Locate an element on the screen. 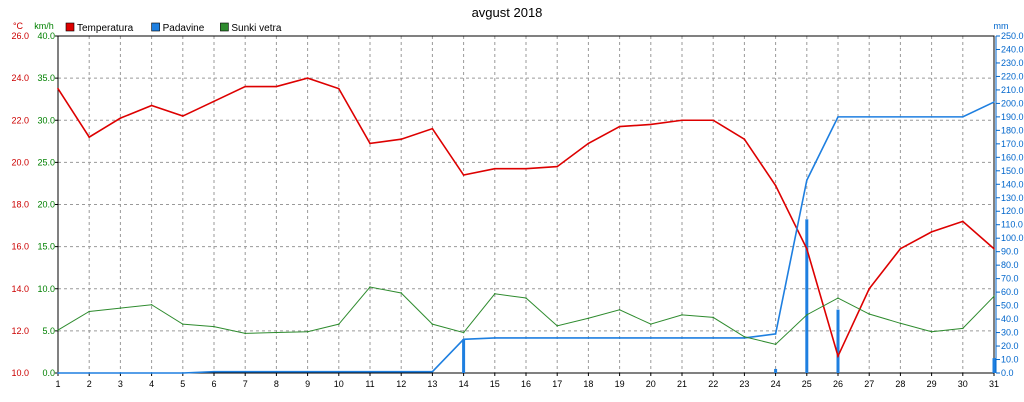 The width and height of the screenshot is (1024, 402). x-tick-label: 27 is located at coordinates (869, 384).